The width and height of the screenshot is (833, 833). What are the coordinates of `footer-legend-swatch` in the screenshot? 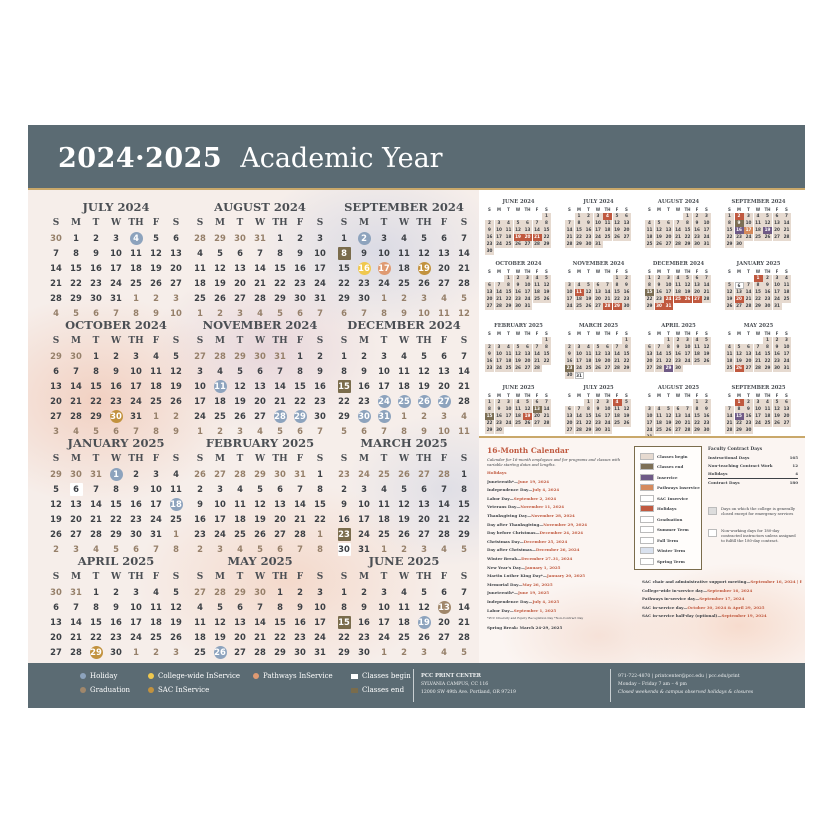 It's located at (83, 690).